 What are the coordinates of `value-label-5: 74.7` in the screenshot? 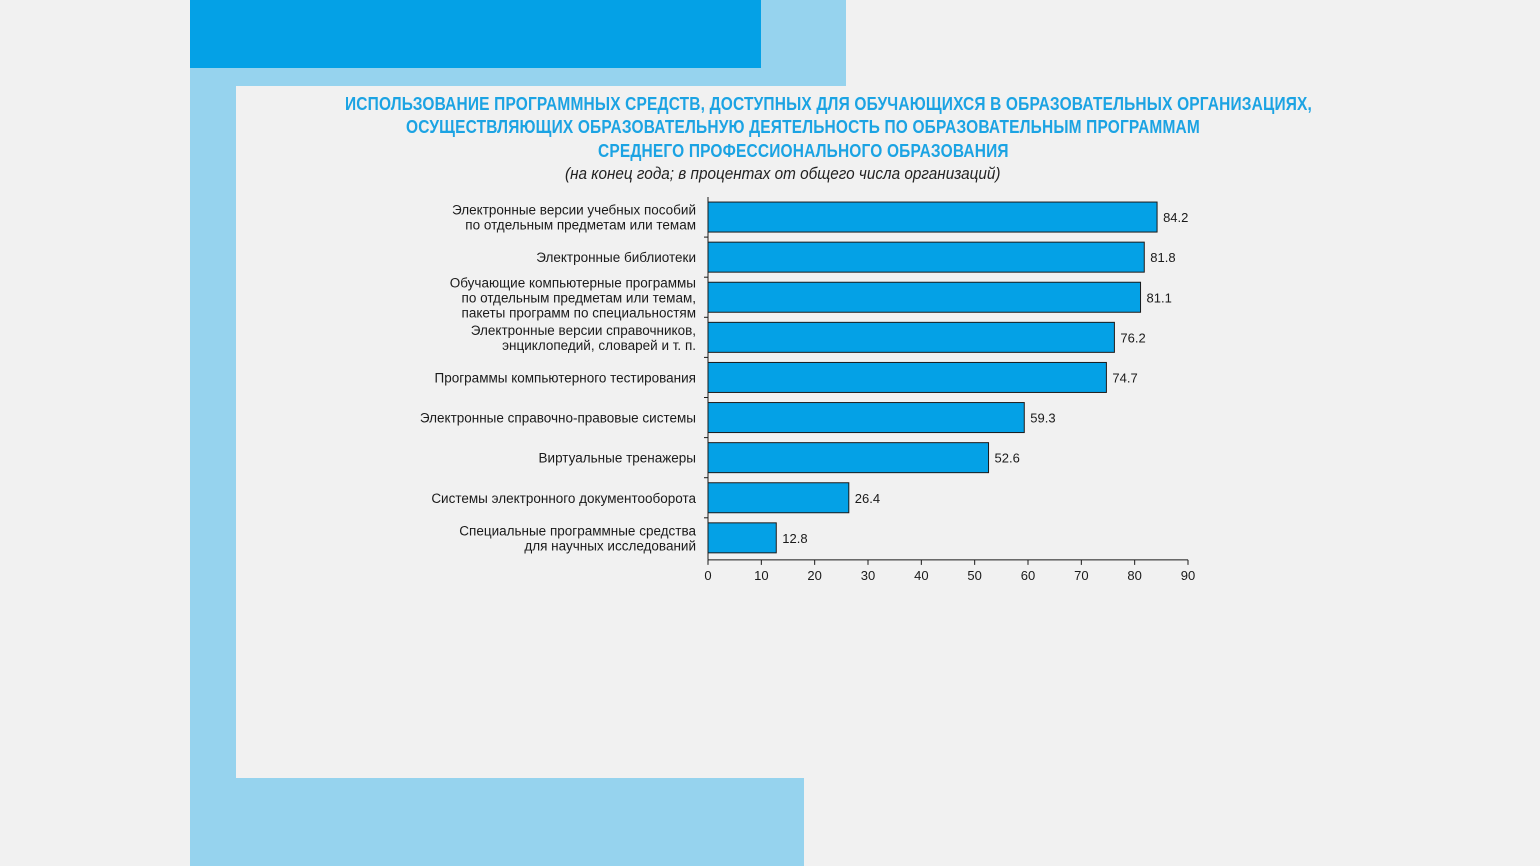 It's located at (1124, 377).